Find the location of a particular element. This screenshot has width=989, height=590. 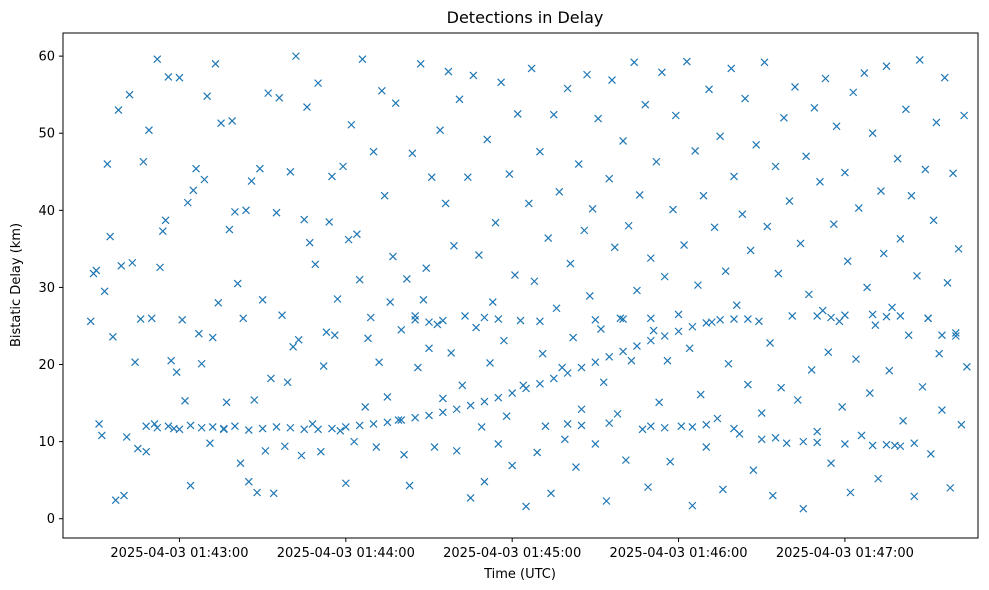

y-tick-label: 60 is located at coordinates (46, 57).